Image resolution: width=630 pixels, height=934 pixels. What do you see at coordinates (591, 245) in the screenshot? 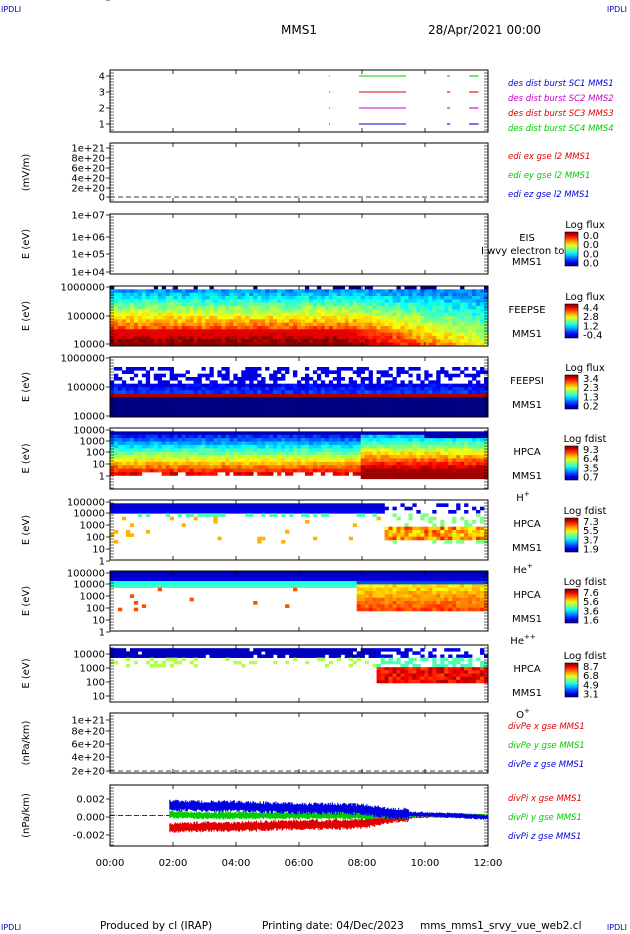
I see `colorbar-tick-label: 0.0` at bounding box center [591, 245].